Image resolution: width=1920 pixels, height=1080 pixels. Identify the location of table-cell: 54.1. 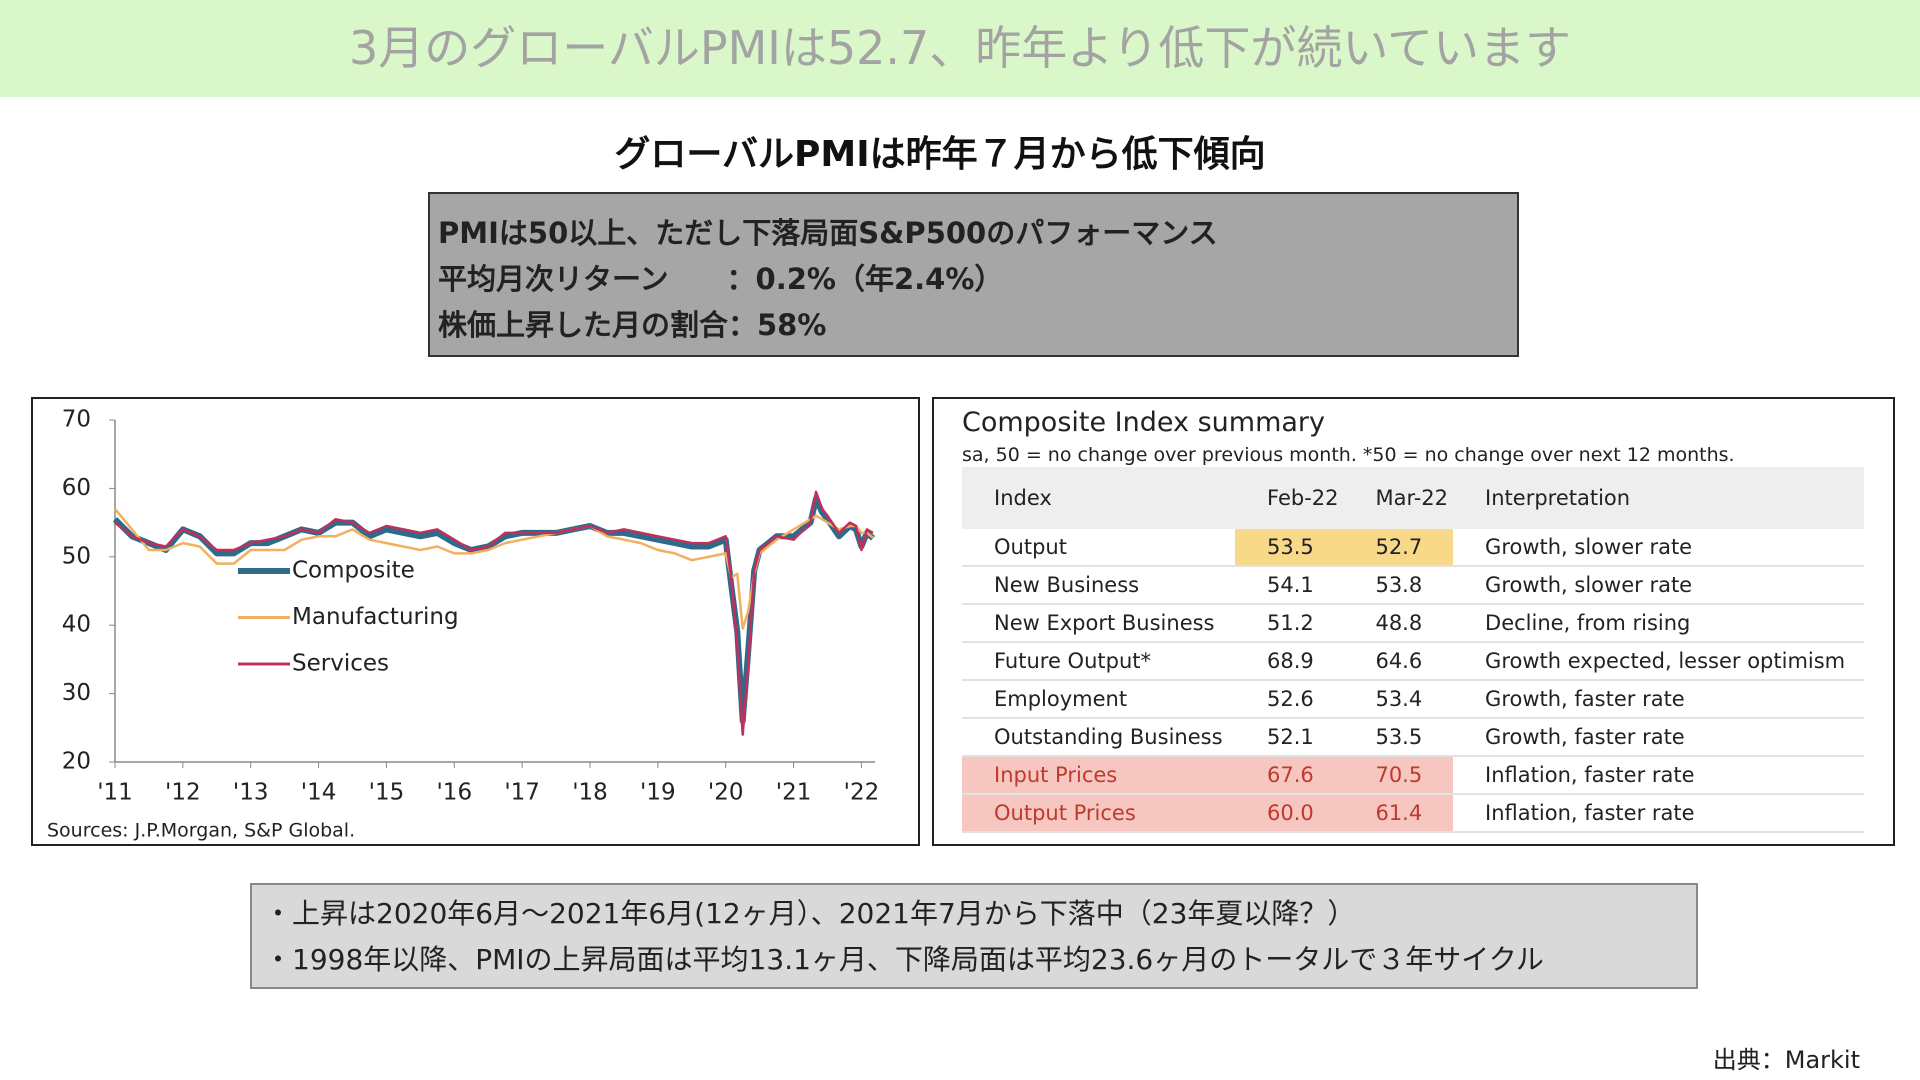
(1289, 585).